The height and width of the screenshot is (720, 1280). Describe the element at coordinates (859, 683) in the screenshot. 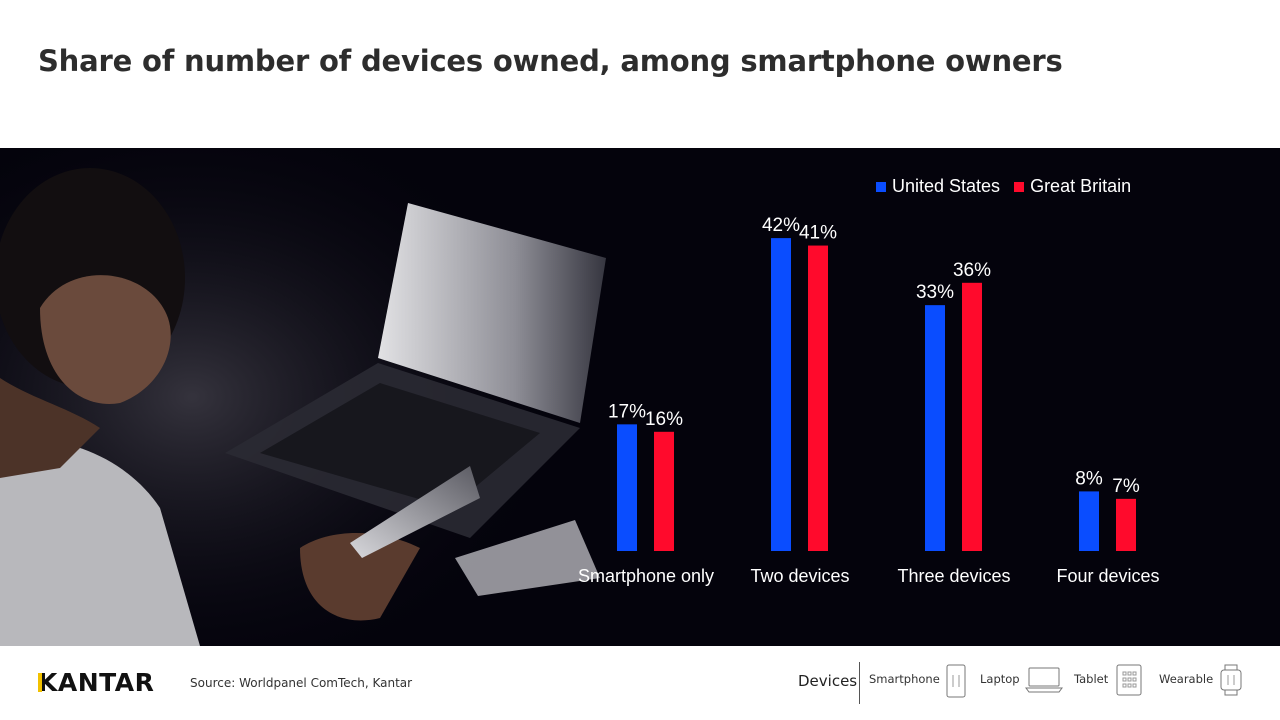

I see `devices-divider` at that location.